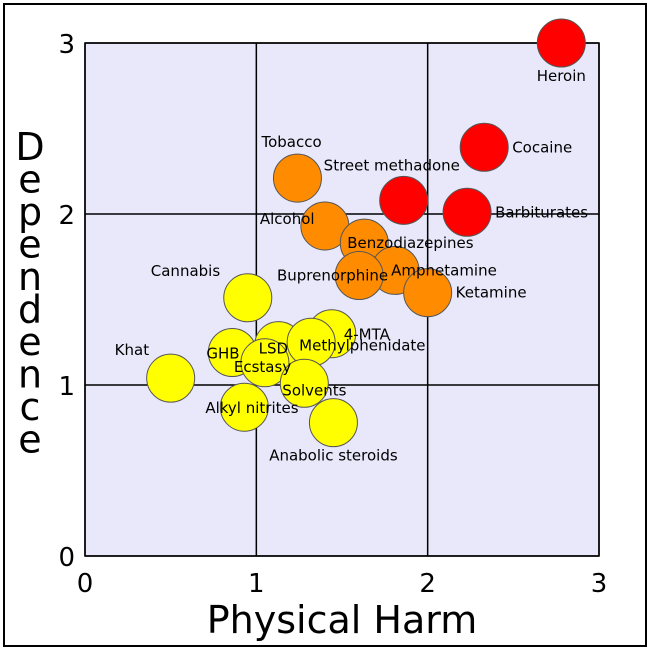 The height and width of the screenshot is (650, 650). What do you see at coordinates (262, 367) in the screenshot?
I see `point-label: Ecstasy` at bounding box center [262, 367].